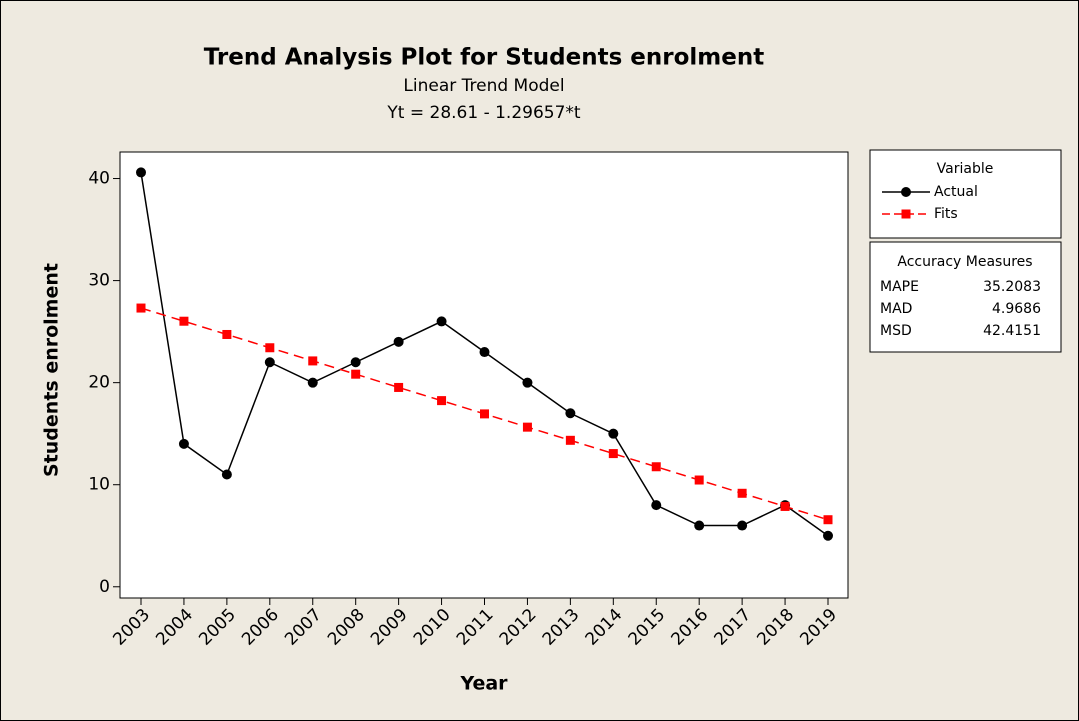 This screenshot has height=721, width=1079. What do you see at coordinates (104, 587) in the screenshot?
I see `y-tick-label: 0` at bounding box center [104, 587].